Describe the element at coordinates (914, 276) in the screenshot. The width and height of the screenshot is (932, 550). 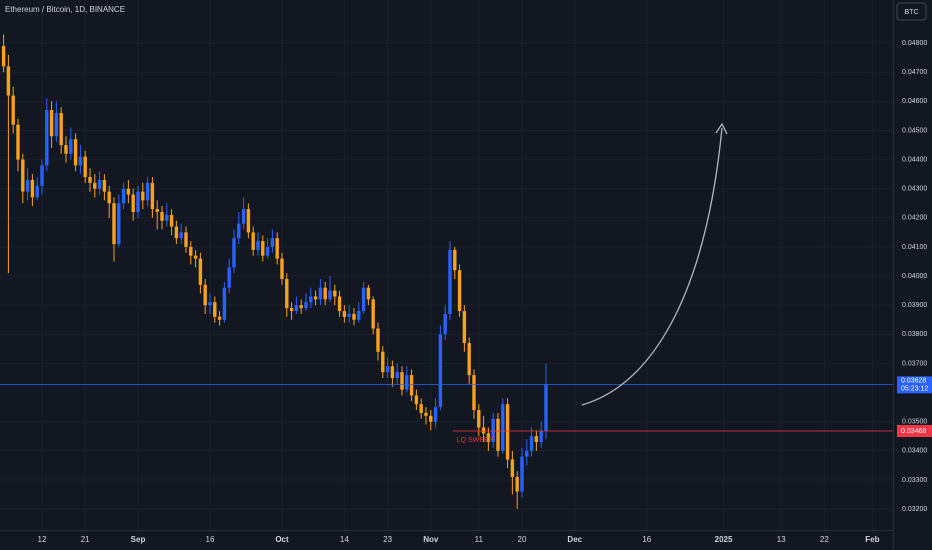
I see `y-tick-label: 0.04000` at that location.